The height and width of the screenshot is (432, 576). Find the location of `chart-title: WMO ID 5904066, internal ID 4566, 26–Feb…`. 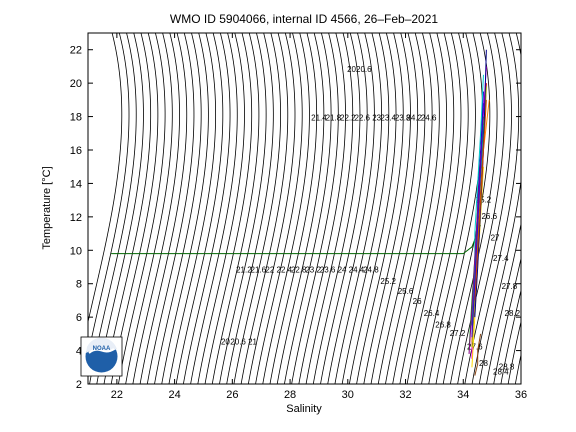

chart-title: WMO ID 5904066, internal ID 4566, 26–Feb… is located at coordinates (304, 19).